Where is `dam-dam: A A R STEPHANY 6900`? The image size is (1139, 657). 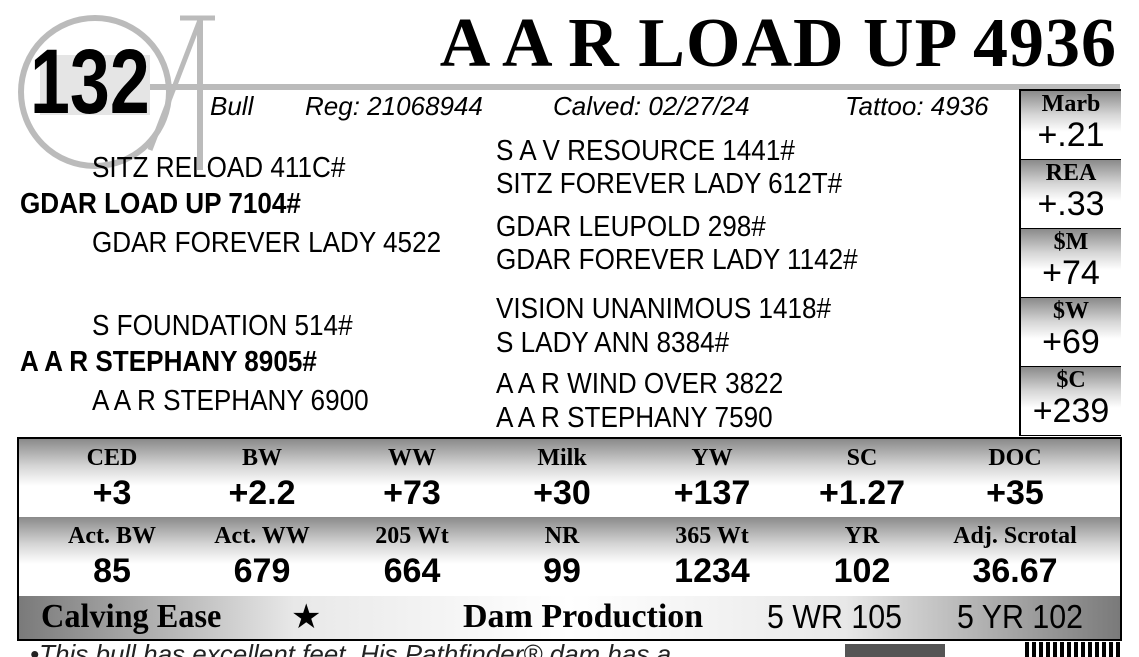
dam-dam: A A R STEPHANY 6900 is located at coordinates (230, 401).